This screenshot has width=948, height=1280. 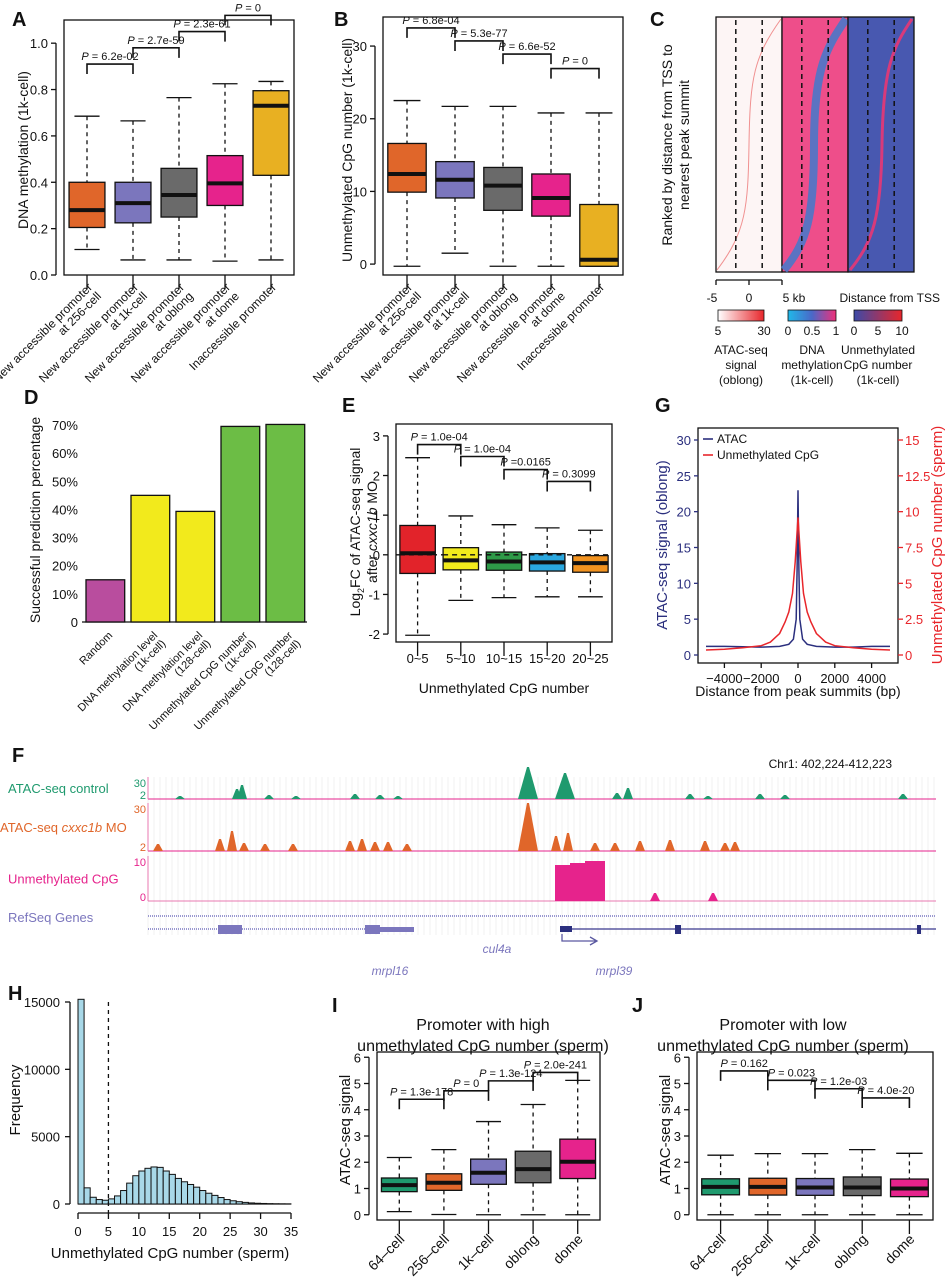 I want to click on y-tick-label-right: 0, so click(x=908, y=655).